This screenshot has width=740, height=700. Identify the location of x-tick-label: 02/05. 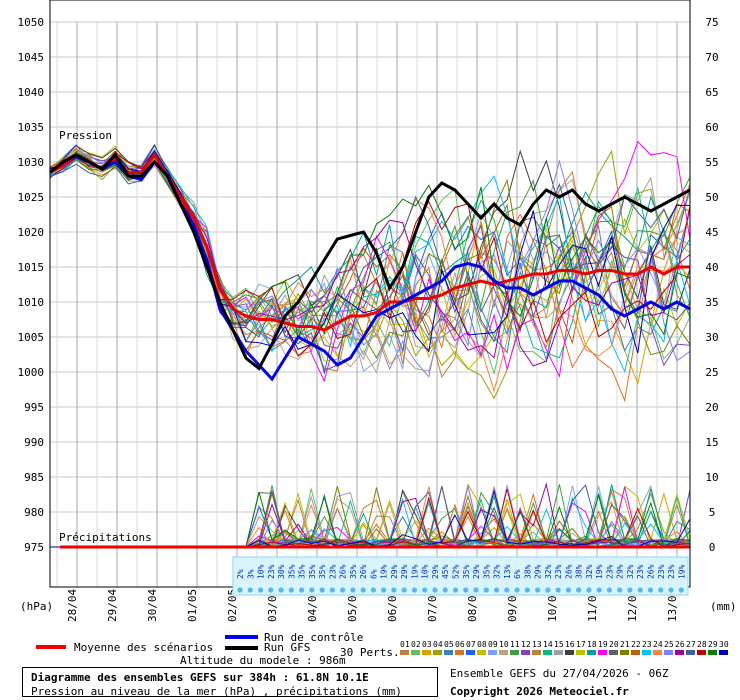
(232, 605).